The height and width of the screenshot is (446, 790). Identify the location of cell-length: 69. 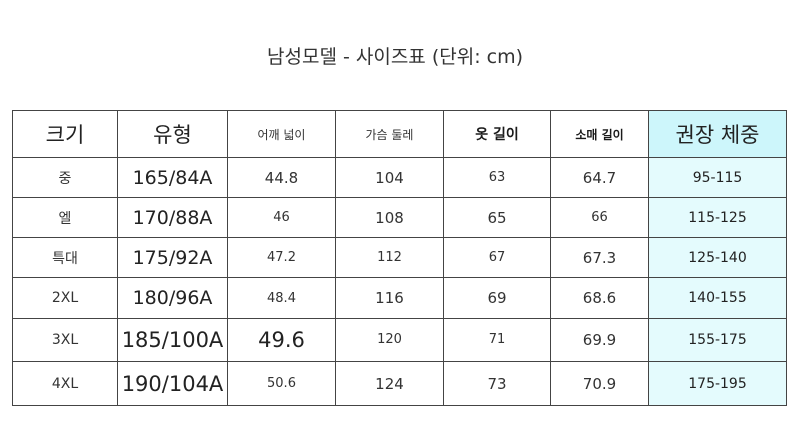
(497, 298).